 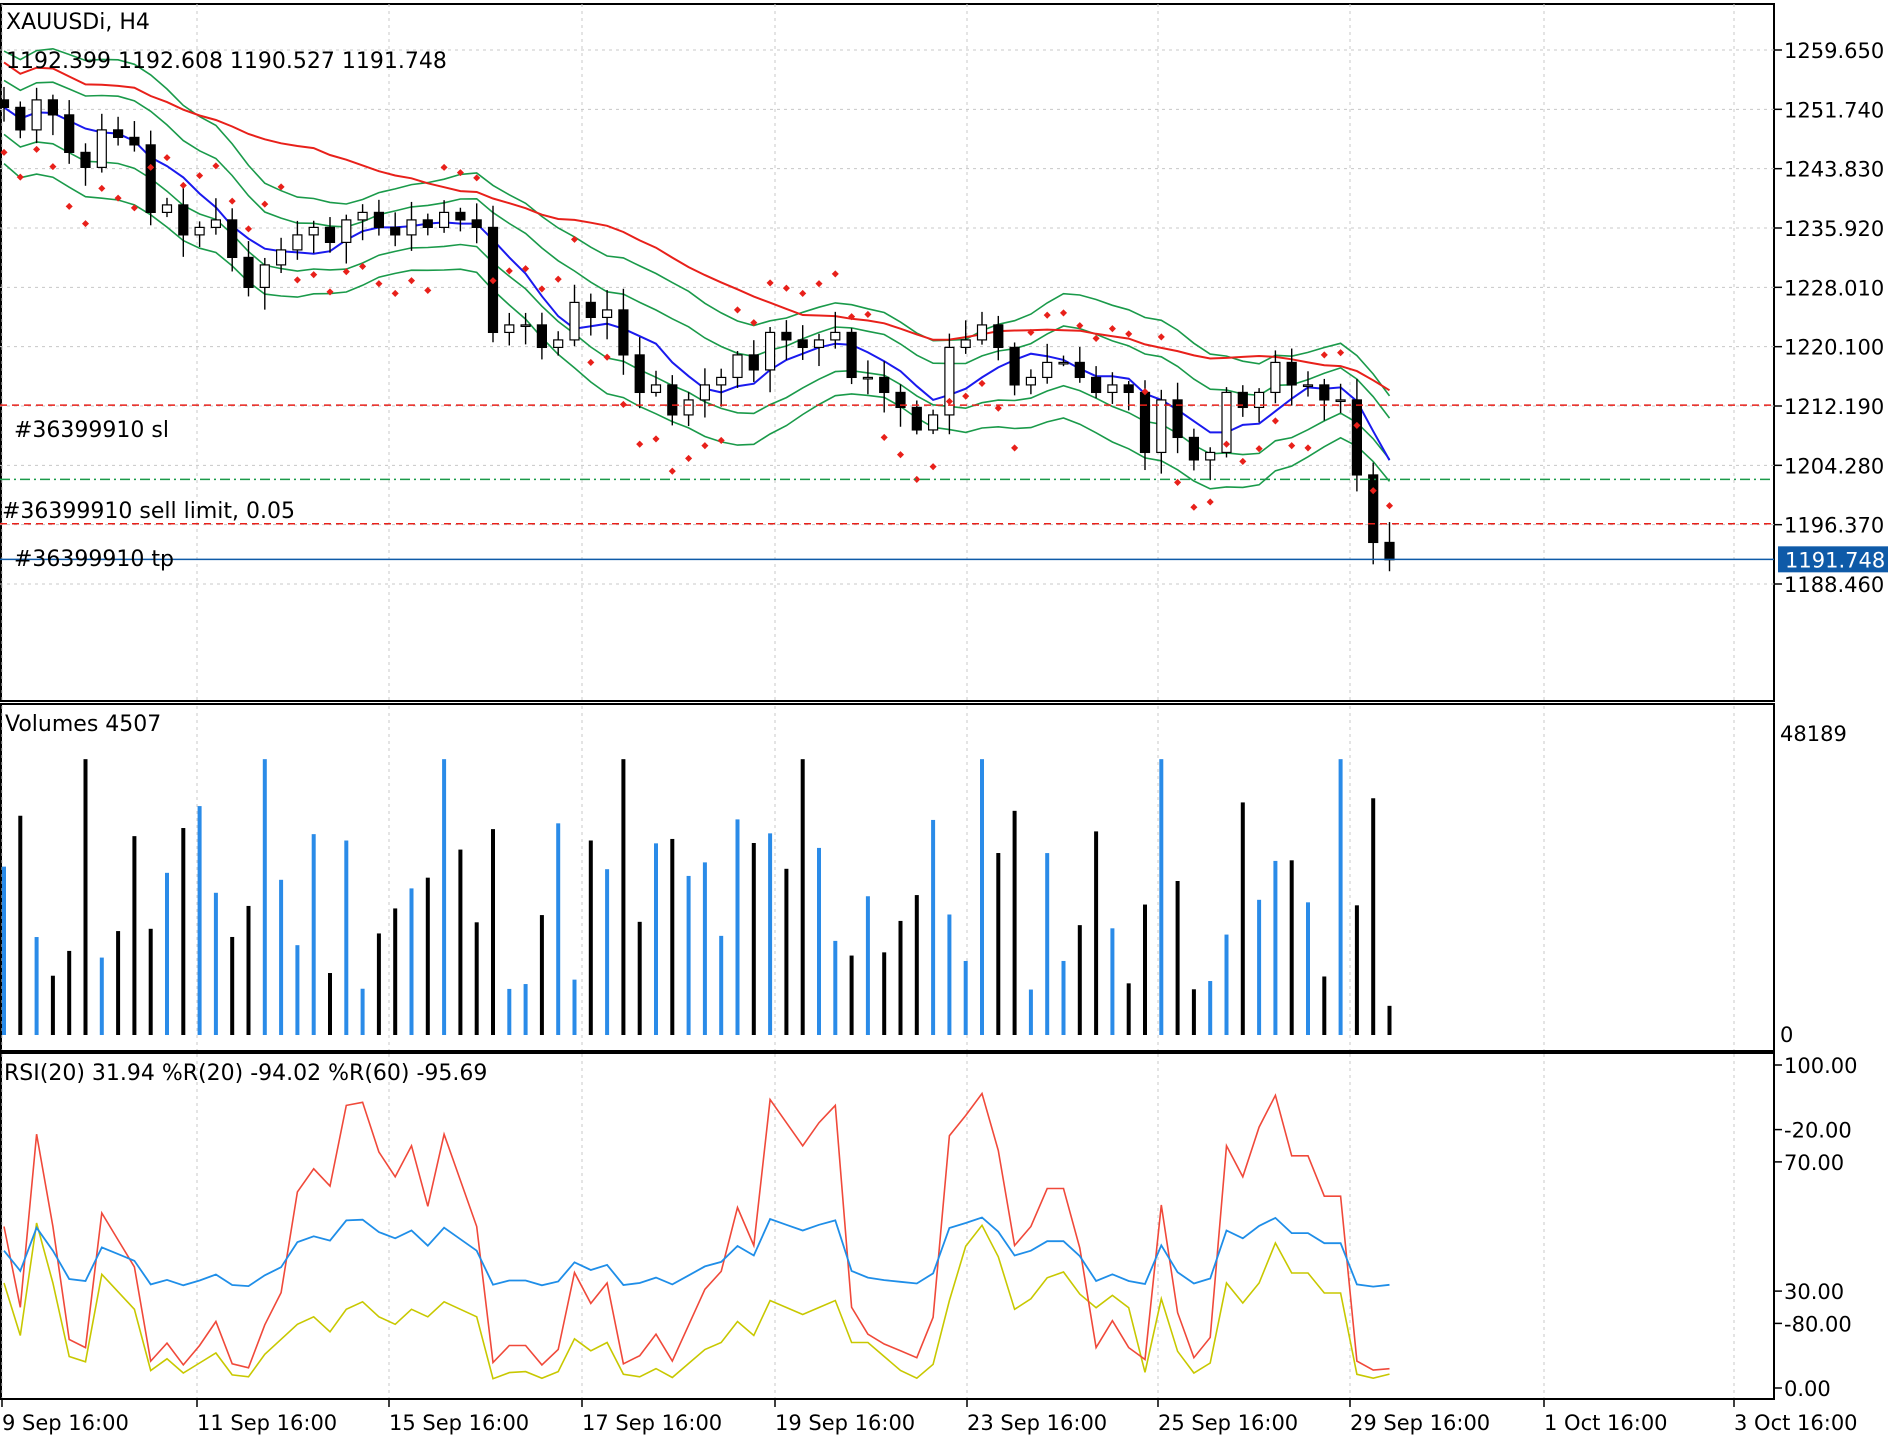 What do you see at coordinates (1834, 526) in the screenshot?
I see `price-tick-label: 1196.370` at bounding box center [1834, 526].